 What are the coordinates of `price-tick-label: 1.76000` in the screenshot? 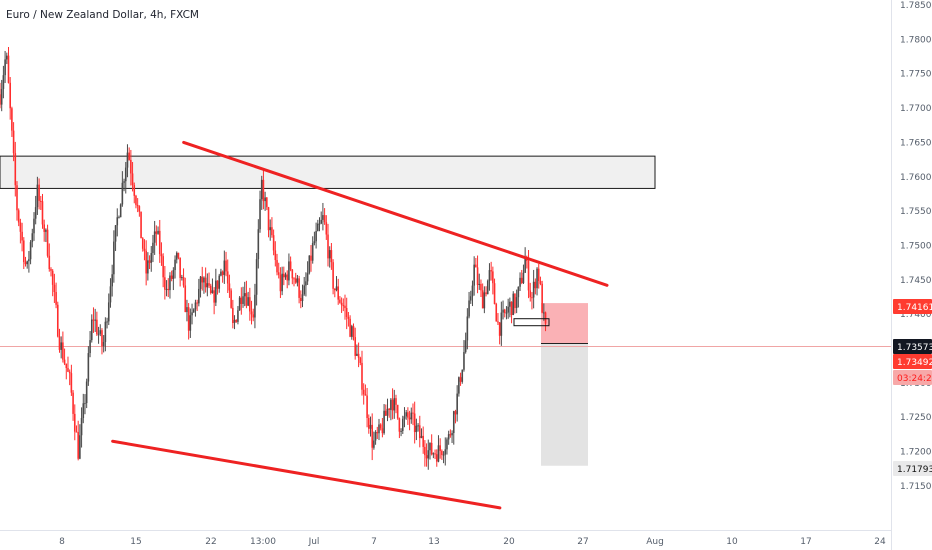 It's located at (916, 178).